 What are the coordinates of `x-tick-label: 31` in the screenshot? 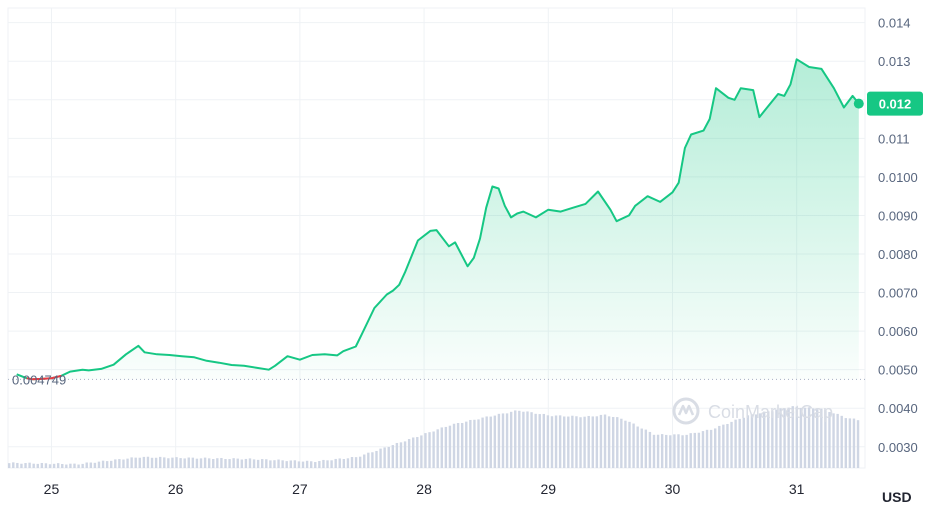 It's located at (797, 489).